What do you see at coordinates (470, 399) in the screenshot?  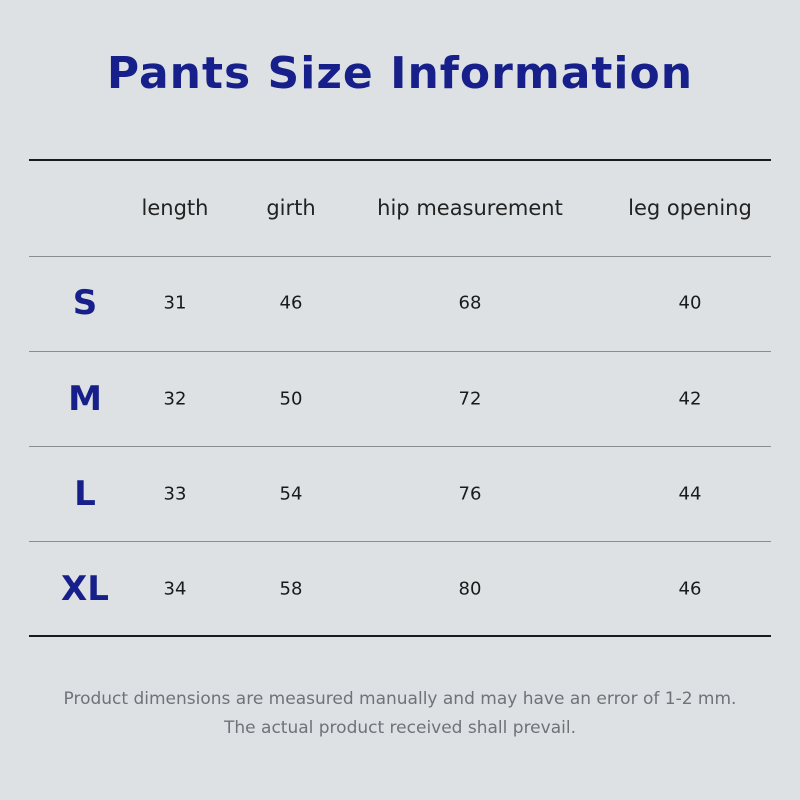 I see `table-cell: 72` at bounding box center [470, 399].